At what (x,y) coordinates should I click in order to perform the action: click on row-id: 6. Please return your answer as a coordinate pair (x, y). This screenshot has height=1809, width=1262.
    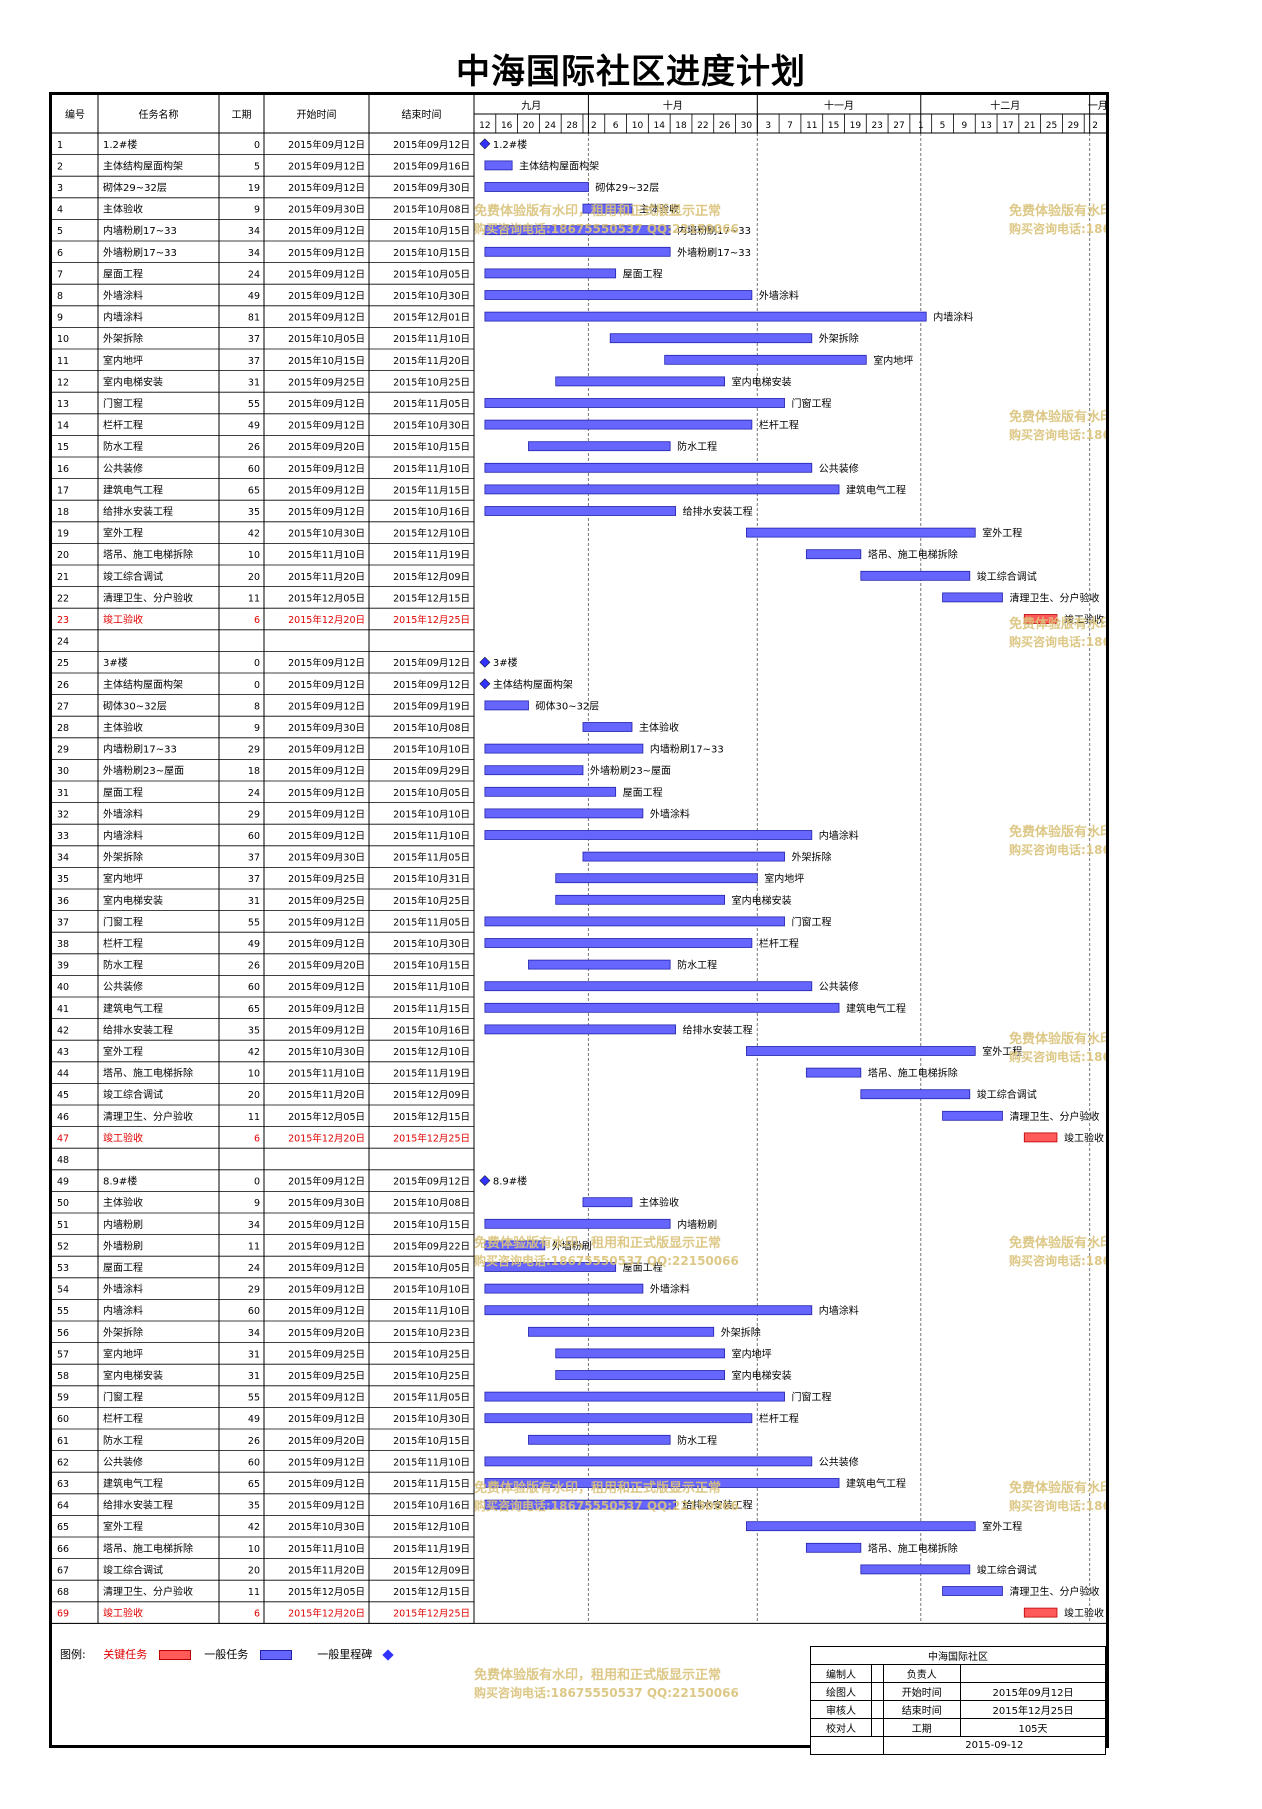
    Looking at the image, I should click on (60, 253).